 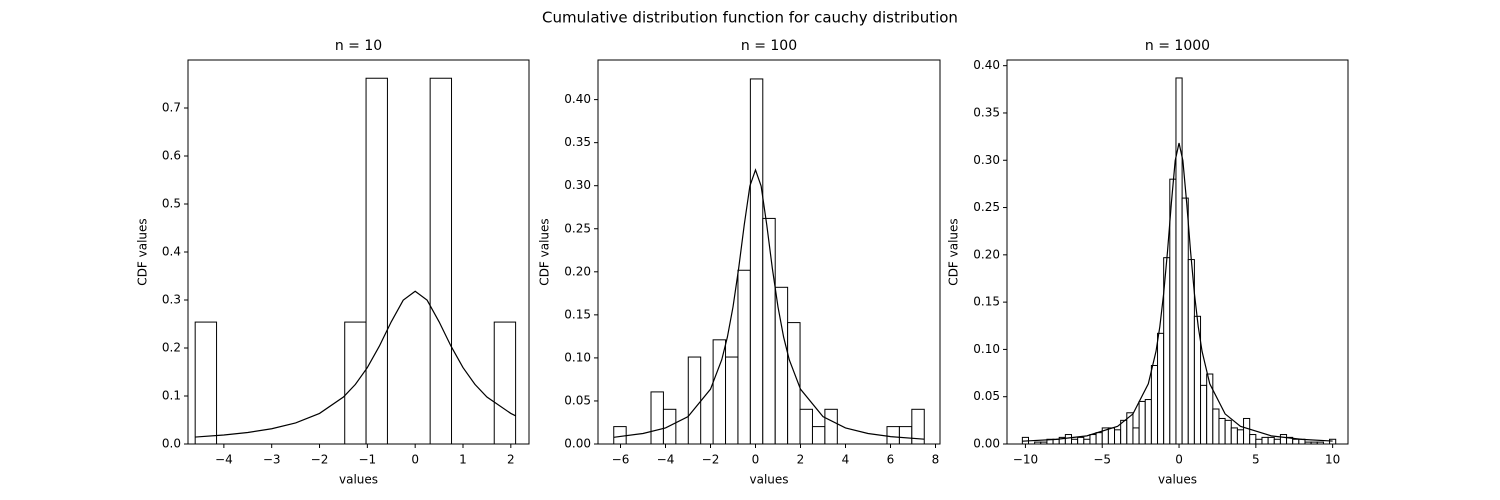 What do you see at coordinates (986, 302) in the screenshot?
I see `y-tick-label: 0.15` at bounding box center [986, 302].